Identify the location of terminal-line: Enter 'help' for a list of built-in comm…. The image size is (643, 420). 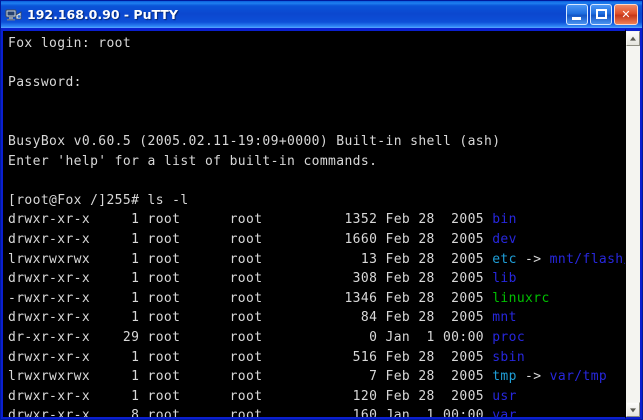
(193, 161).